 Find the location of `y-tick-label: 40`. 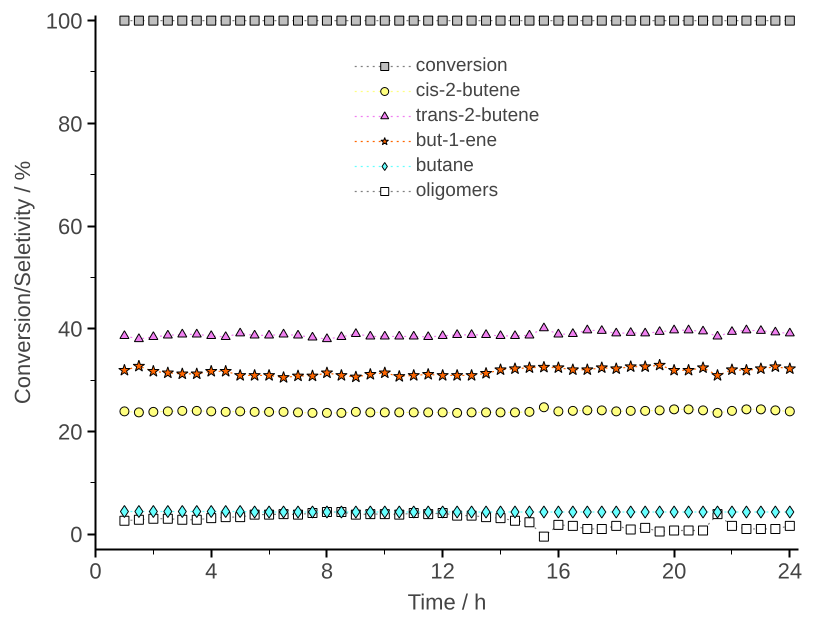

y-tick-label: 40 is located at coordinates (70, 329).